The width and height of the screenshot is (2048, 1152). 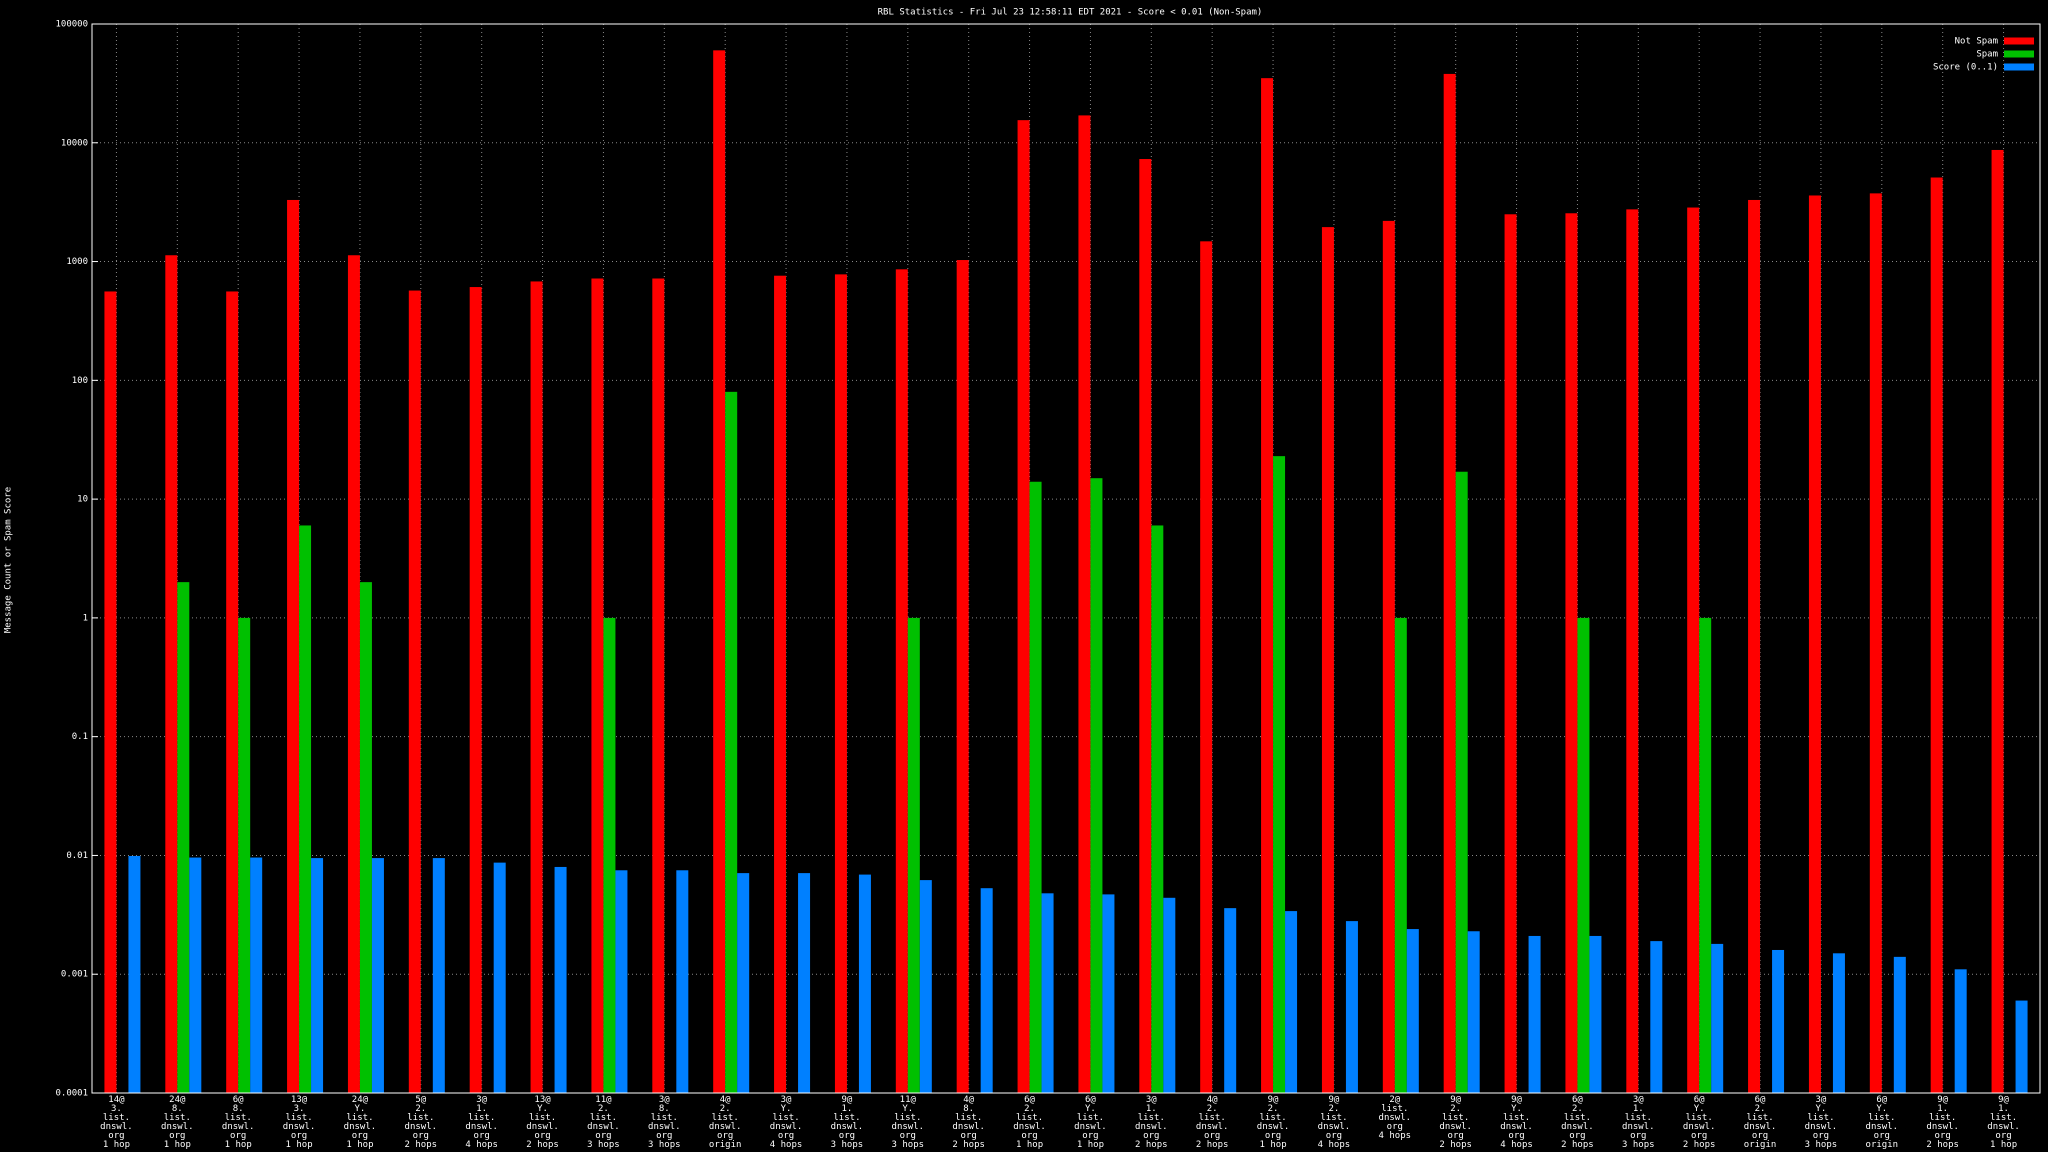 I want to click on x-tick-label-line: 24@, so click(x=360, y=1100).